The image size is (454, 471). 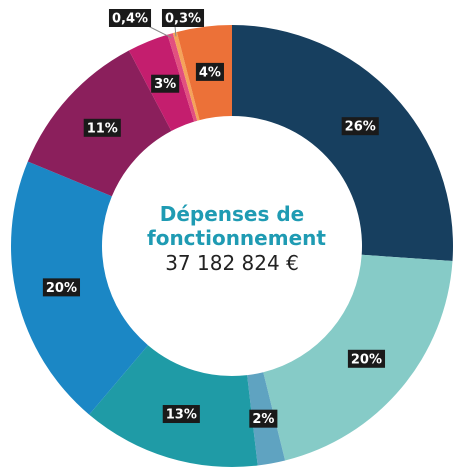 I want to click on data-label: 0,4%, so click(x=130, y=19).